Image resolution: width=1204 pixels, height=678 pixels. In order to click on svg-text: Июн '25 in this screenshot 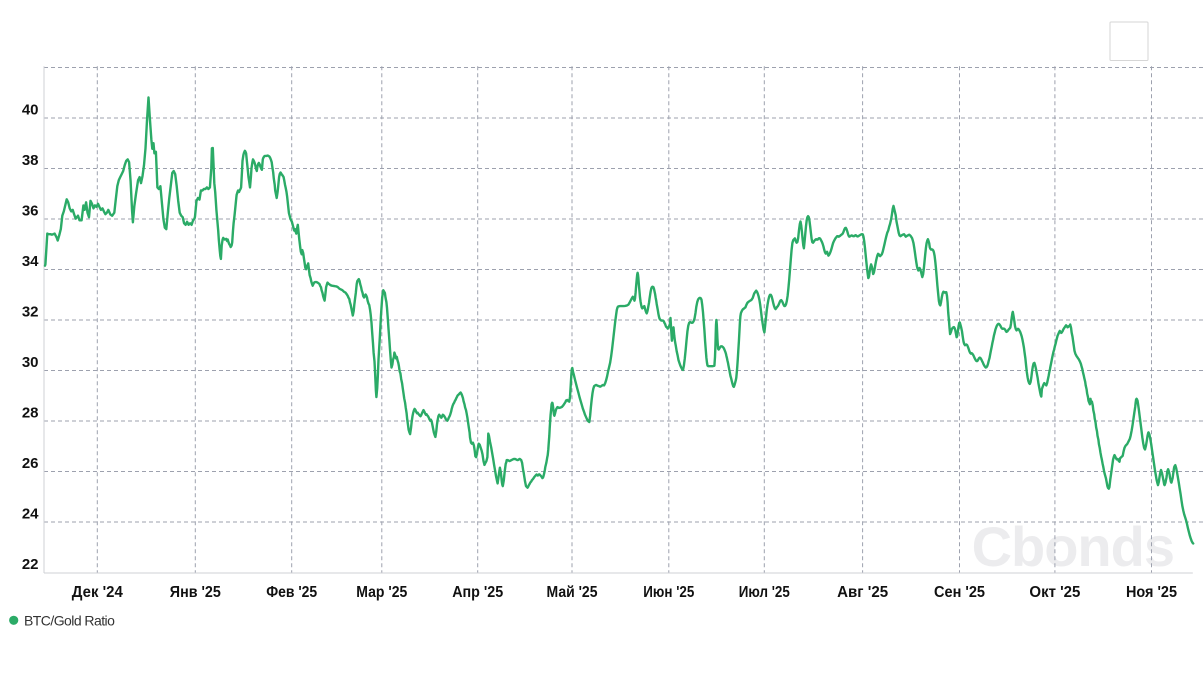, I will do `click(668, 592)`.